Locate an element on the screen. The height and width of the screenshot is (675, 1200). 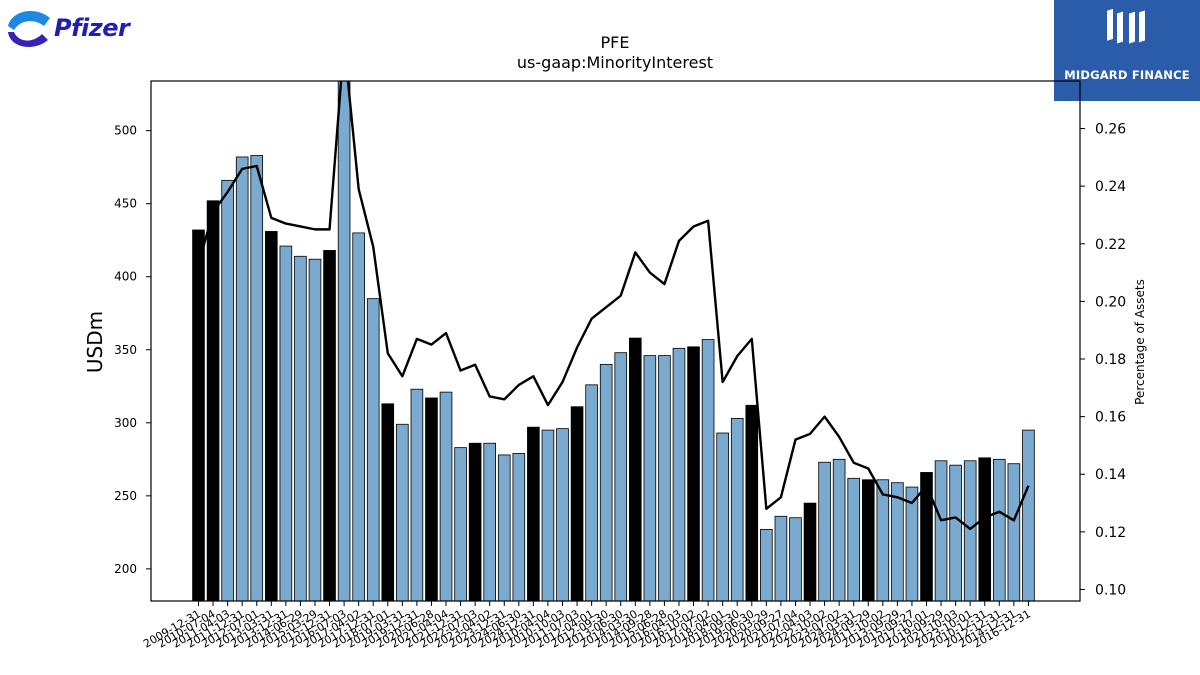
y-tick-label-300: 300 is located at coordinates (125, 423).